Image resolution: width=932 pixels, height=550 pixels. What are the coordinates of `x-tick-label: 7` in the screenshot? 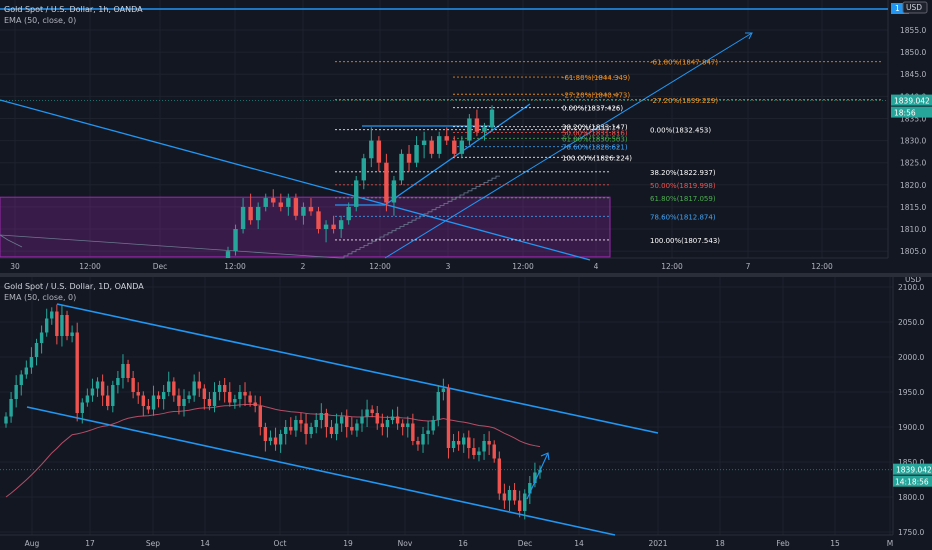 It's located at (748, 266).